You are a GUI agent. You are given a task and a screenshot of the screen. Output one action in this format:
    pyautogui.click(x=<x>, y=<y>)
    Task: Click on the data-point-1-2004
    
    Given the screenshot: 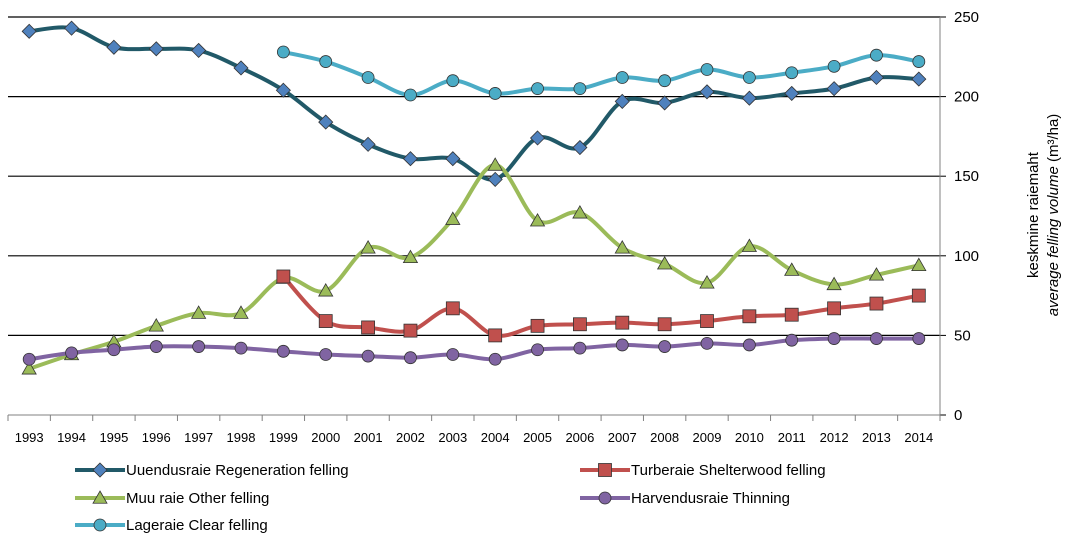 What is the action you would take?
    pyautogui.click(x=495, y=335)
    